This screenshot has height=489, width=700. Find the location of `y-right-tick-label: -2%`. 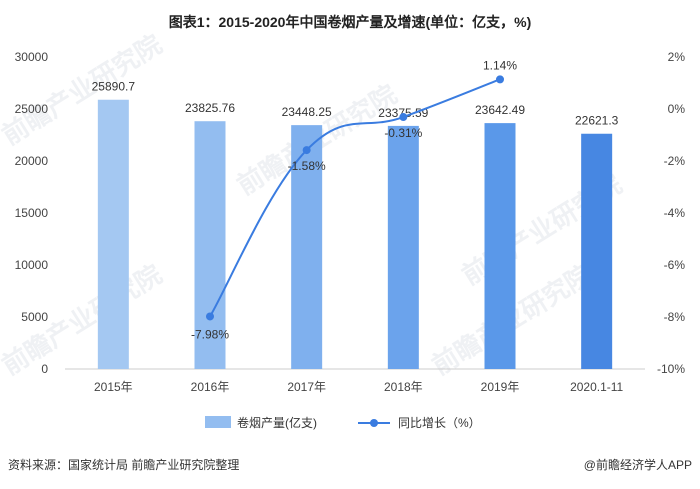

y-right-tick-label: -2% is located at coordinates (675, 161).